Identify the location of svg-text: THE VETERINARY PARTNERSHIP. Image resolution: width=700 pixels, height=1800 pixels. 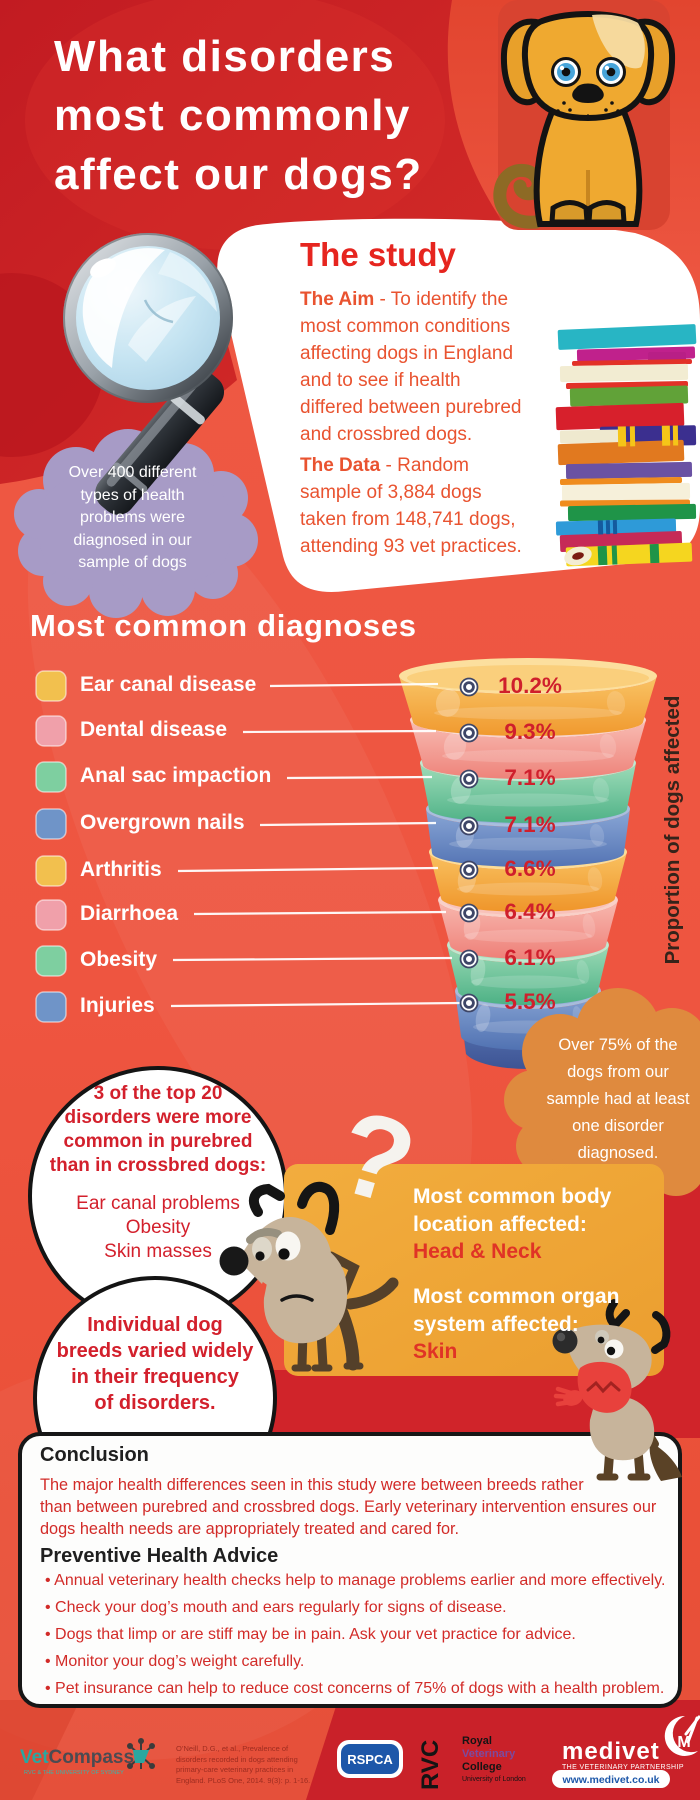
(623, 1767).